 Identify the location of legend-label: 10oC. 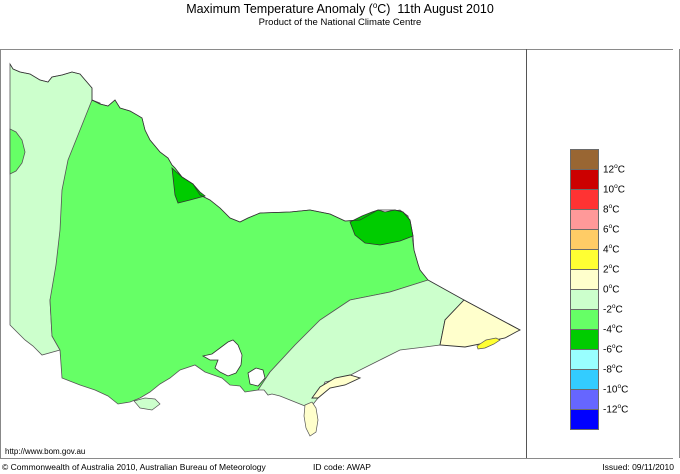
(614, 189).